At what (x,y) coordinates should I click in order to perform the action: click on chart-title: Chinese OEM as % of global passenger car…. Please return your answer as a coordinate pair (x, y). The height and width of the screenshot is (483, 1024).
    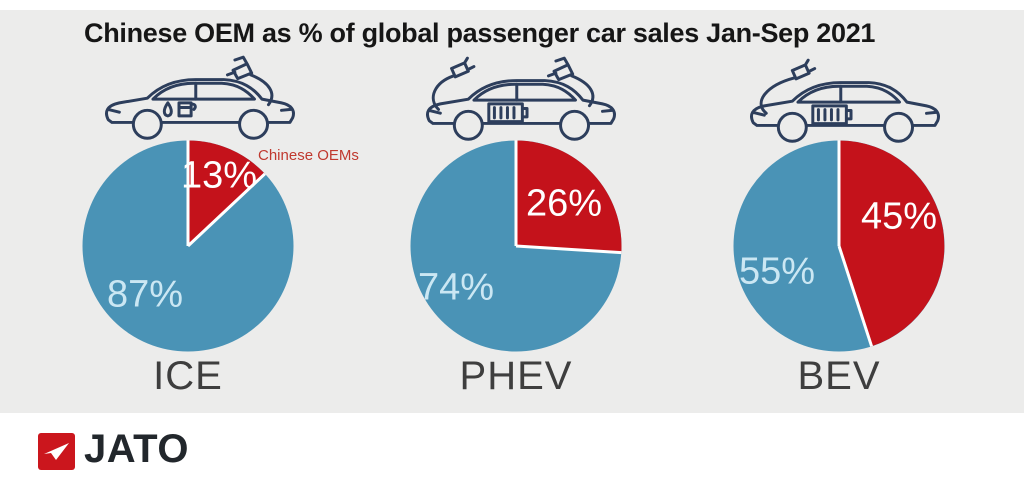
    Looking at the image, I should click on (480, 33).